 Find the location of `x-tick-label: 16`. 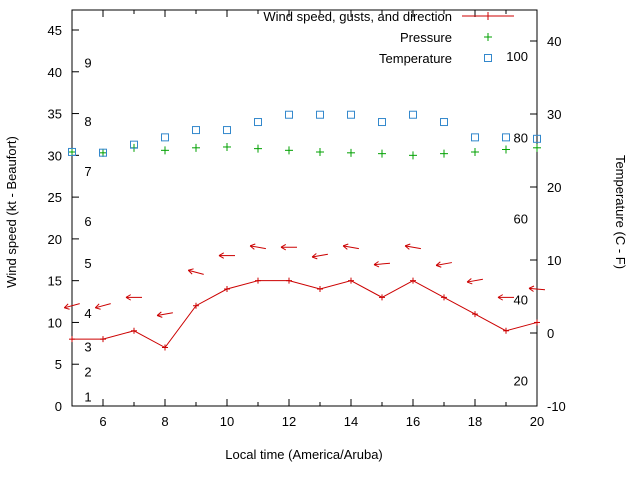

x-tick-label: 16 is located at coordinates (413, 421).